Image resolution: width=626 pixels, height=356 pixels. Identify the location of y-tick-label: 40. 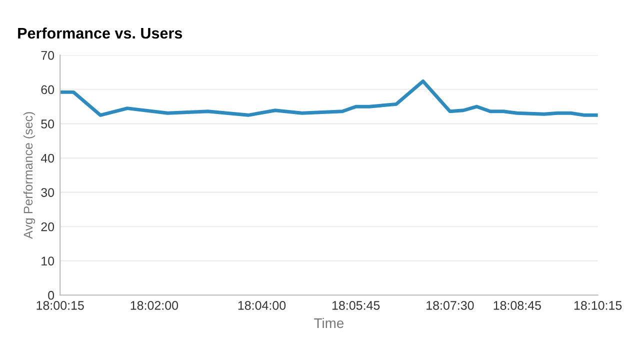
(47, 158).